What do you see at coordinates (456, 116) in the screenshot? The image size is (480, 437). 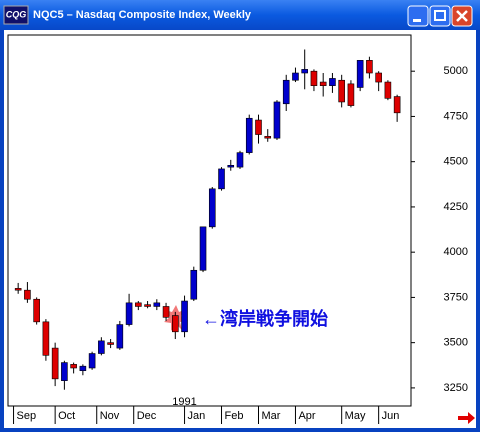 I see `y-tick-label: 4750` at bounding box center [456, 116].